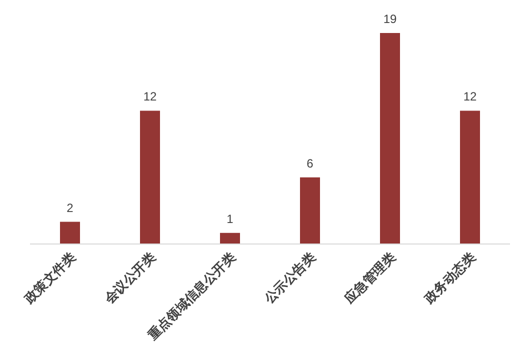 The width and height of the screenshot is (522, 359). What do you see at coordinates (390, 19) in the screenshot?
I see `data-label: 19` at bounding box center [390, 19].